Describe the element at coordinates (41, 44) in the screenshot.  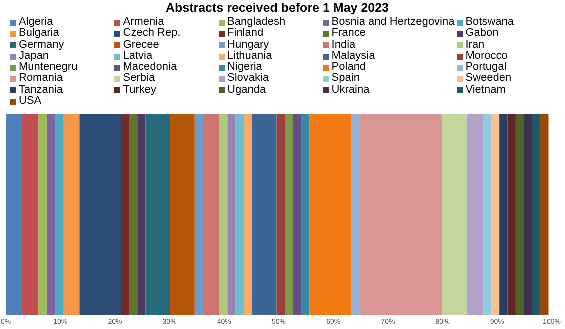
I see `legend-label: Germany` at that location.